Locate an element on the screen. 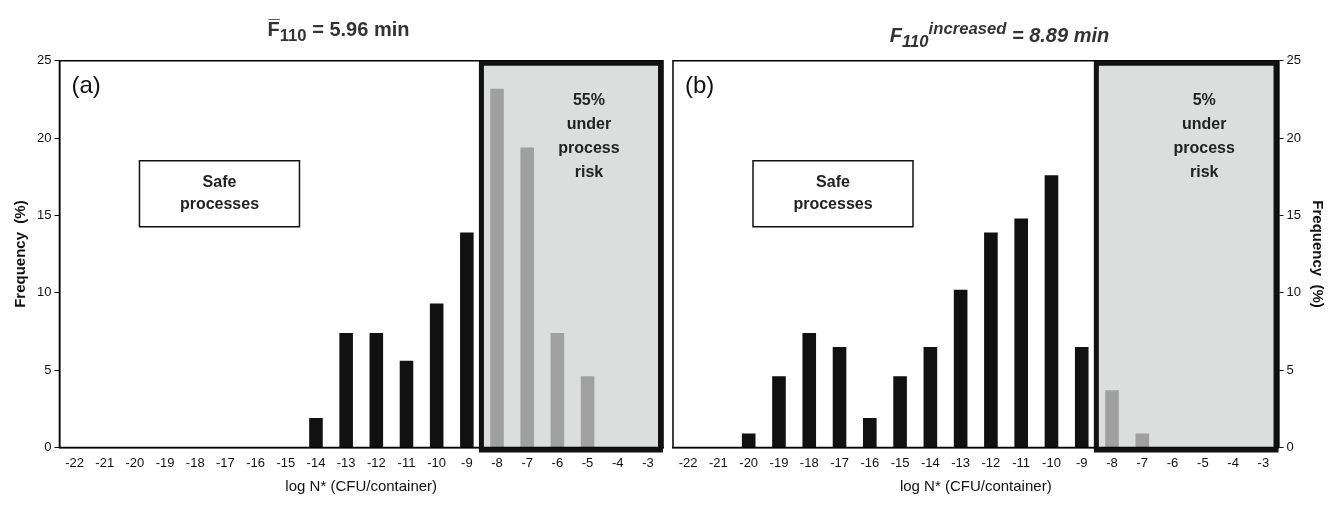 This screenshot has height=511, width=1338. annotation: (b) is located at coordinates (700, 85).